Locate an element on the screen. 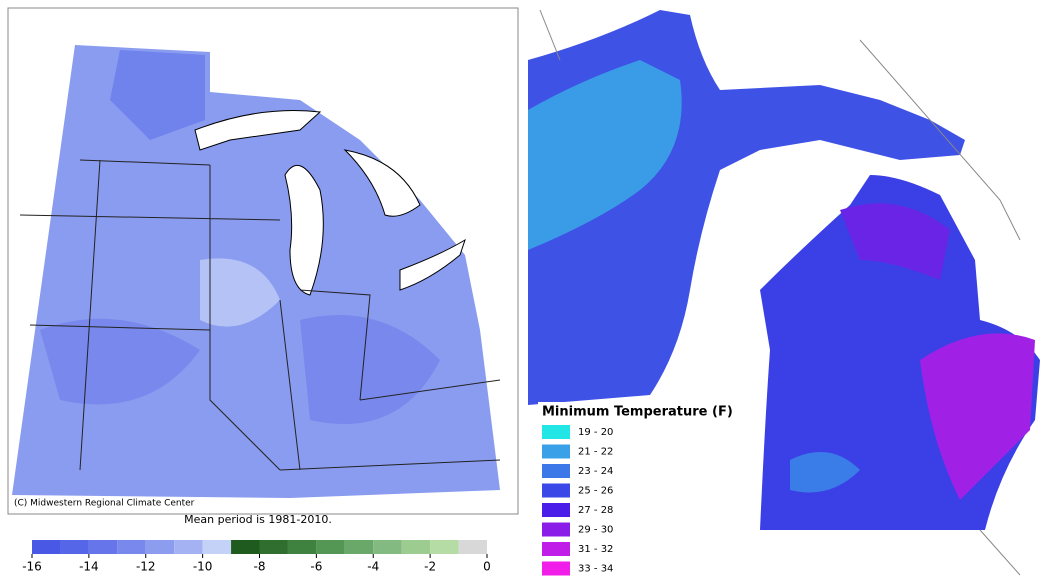 The image size is (1051, 584). colorbar-label: -2 is located at coordinates (430, 567).